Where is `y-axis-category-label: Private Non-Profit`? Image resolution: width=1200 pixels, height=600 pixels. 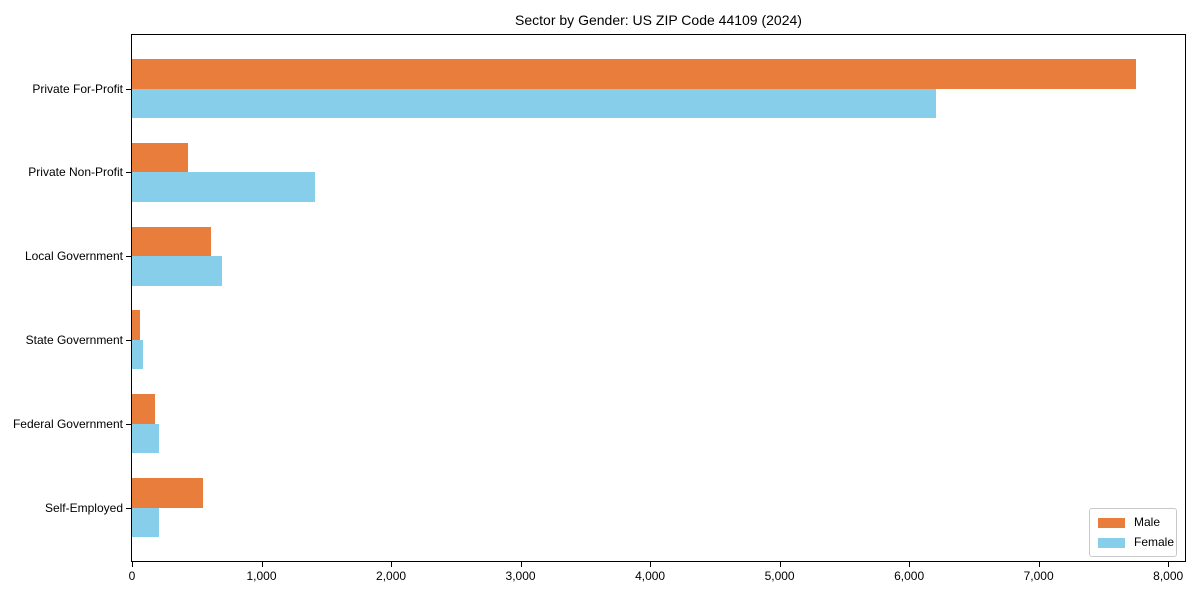
y-axis-category-label: Private Non-Profit is located at coordinates (75, 172).